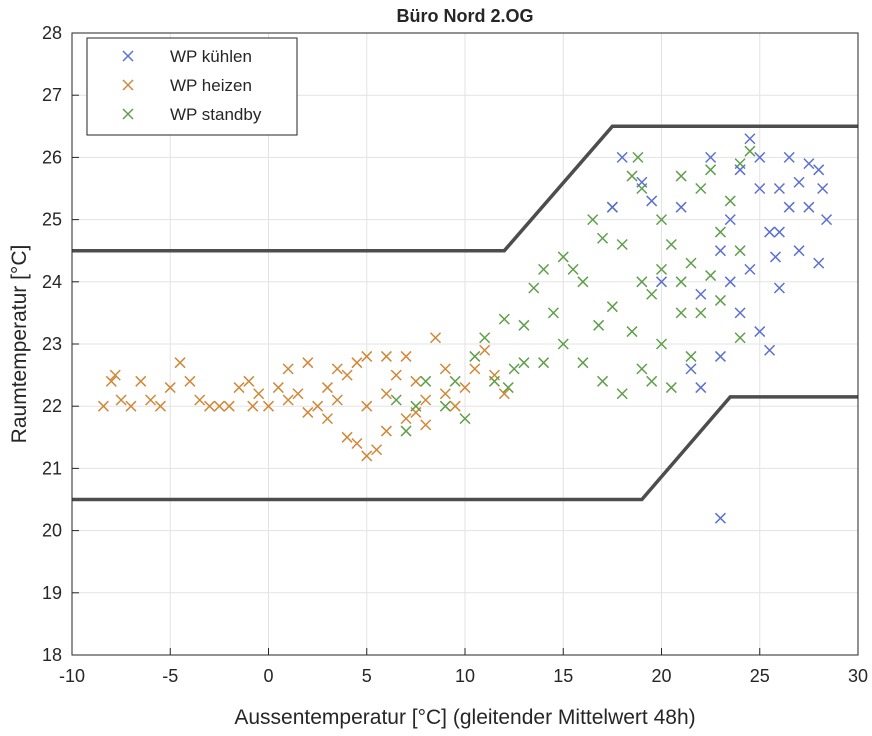 This screenshot has width=872, height=736. What do you see at coordinates (52, 344) in the screenshot?
I see `y-tick-label: 23` at bounding box center [52, 344].